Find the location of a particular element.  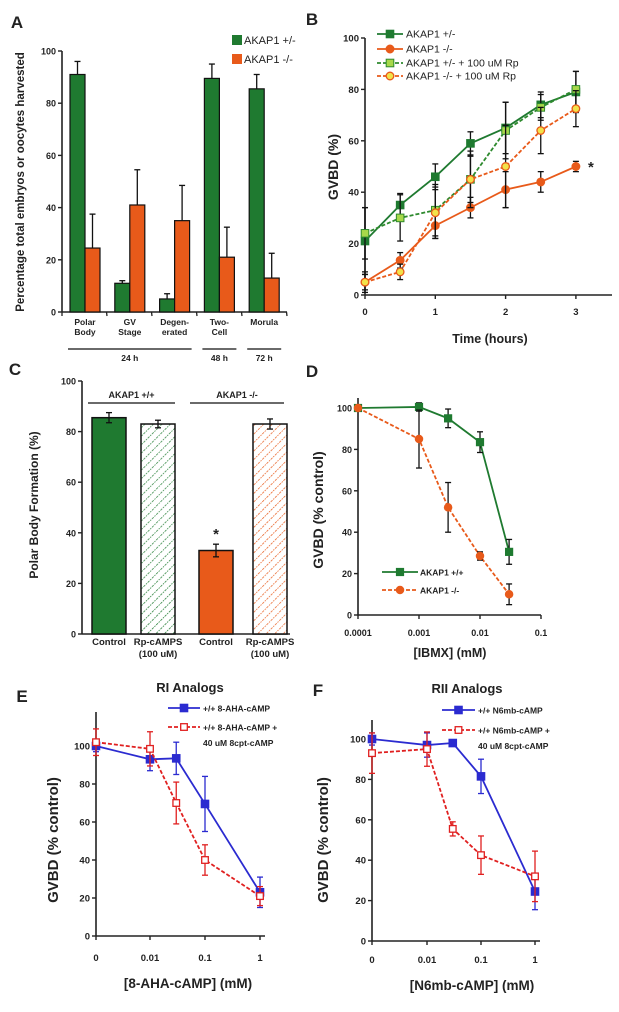

significance-asterisk: * is located at coordinates (591, 167).